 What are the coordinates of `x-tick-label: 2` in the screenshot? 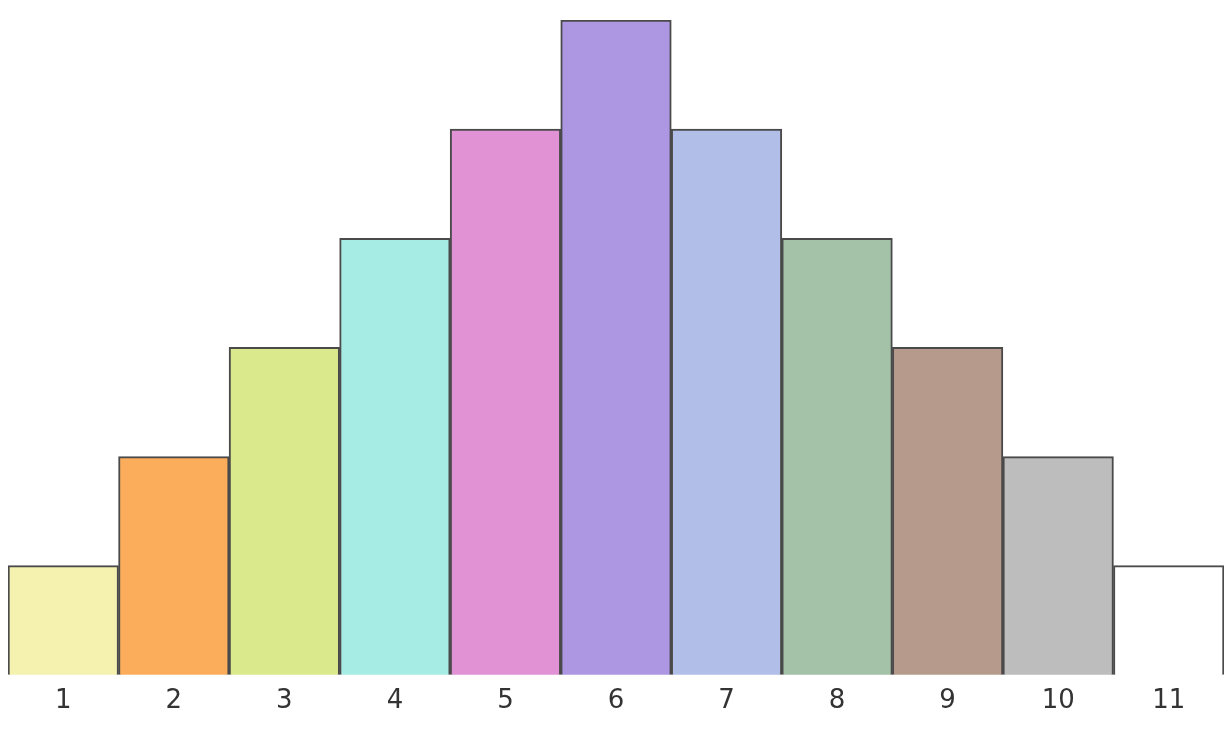 It's located at (174, 699).